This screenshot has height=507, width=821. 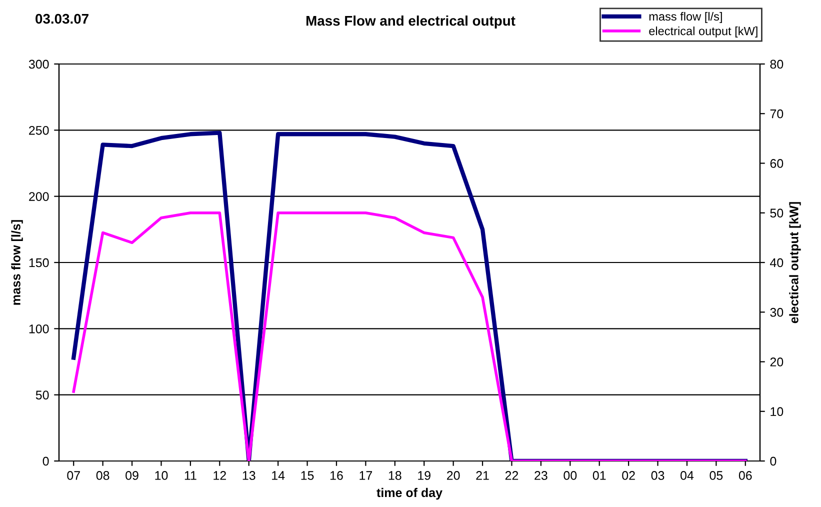 What do you see at coordinates (39, 263) in the screenshot?
I see `y-tick-label: 150` at bounding box center [39, 263].